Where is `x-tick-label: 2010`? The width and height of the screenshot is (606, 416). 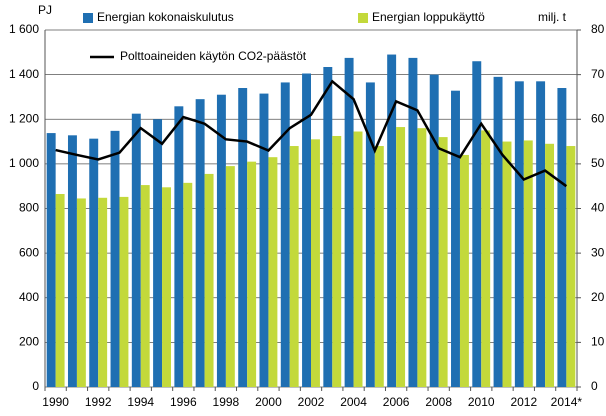
x-tick-label: 2010 is located at coordinates (481, 402).